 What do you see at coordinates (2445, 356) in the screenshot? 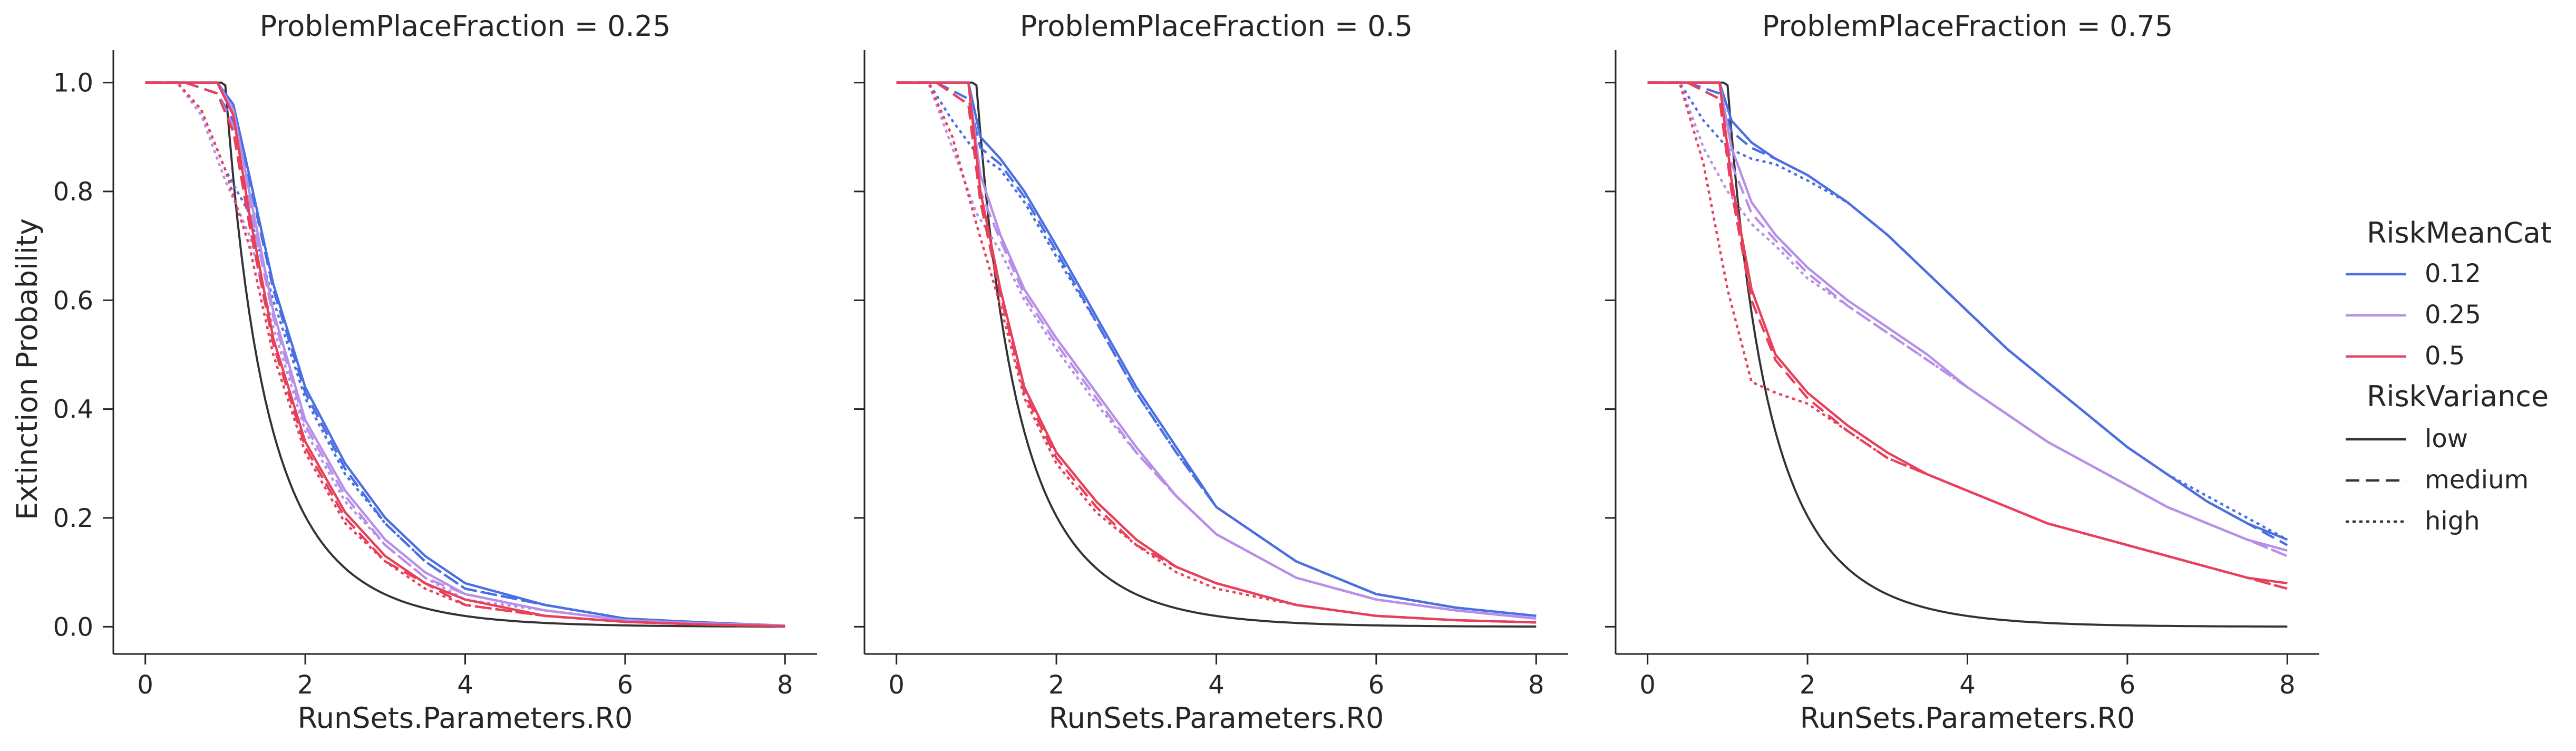
I see `legend-hue-item-label: 0.5` at bounding box center [2445, 356].